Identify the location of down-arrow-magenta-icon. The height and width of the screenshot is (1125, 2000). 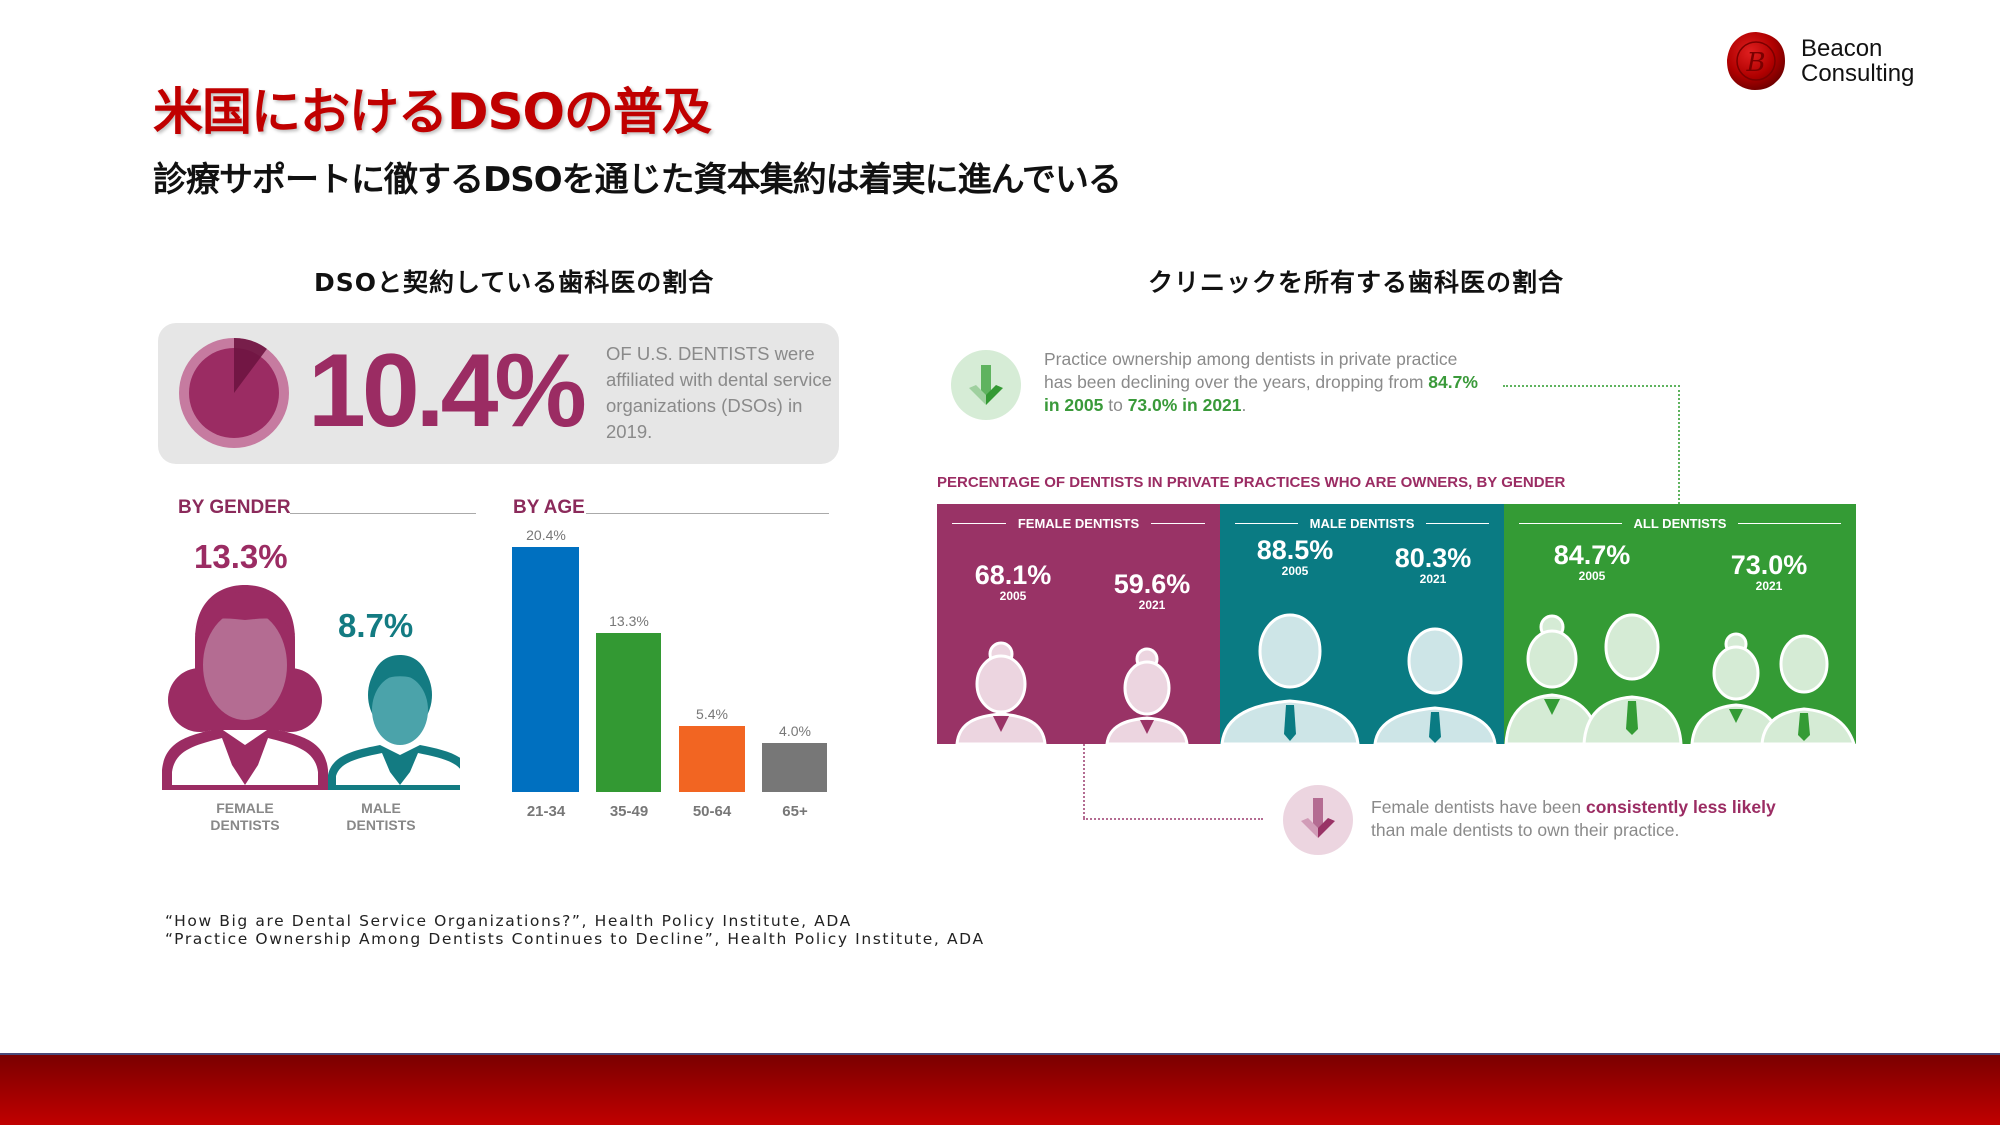
(1318, 820).